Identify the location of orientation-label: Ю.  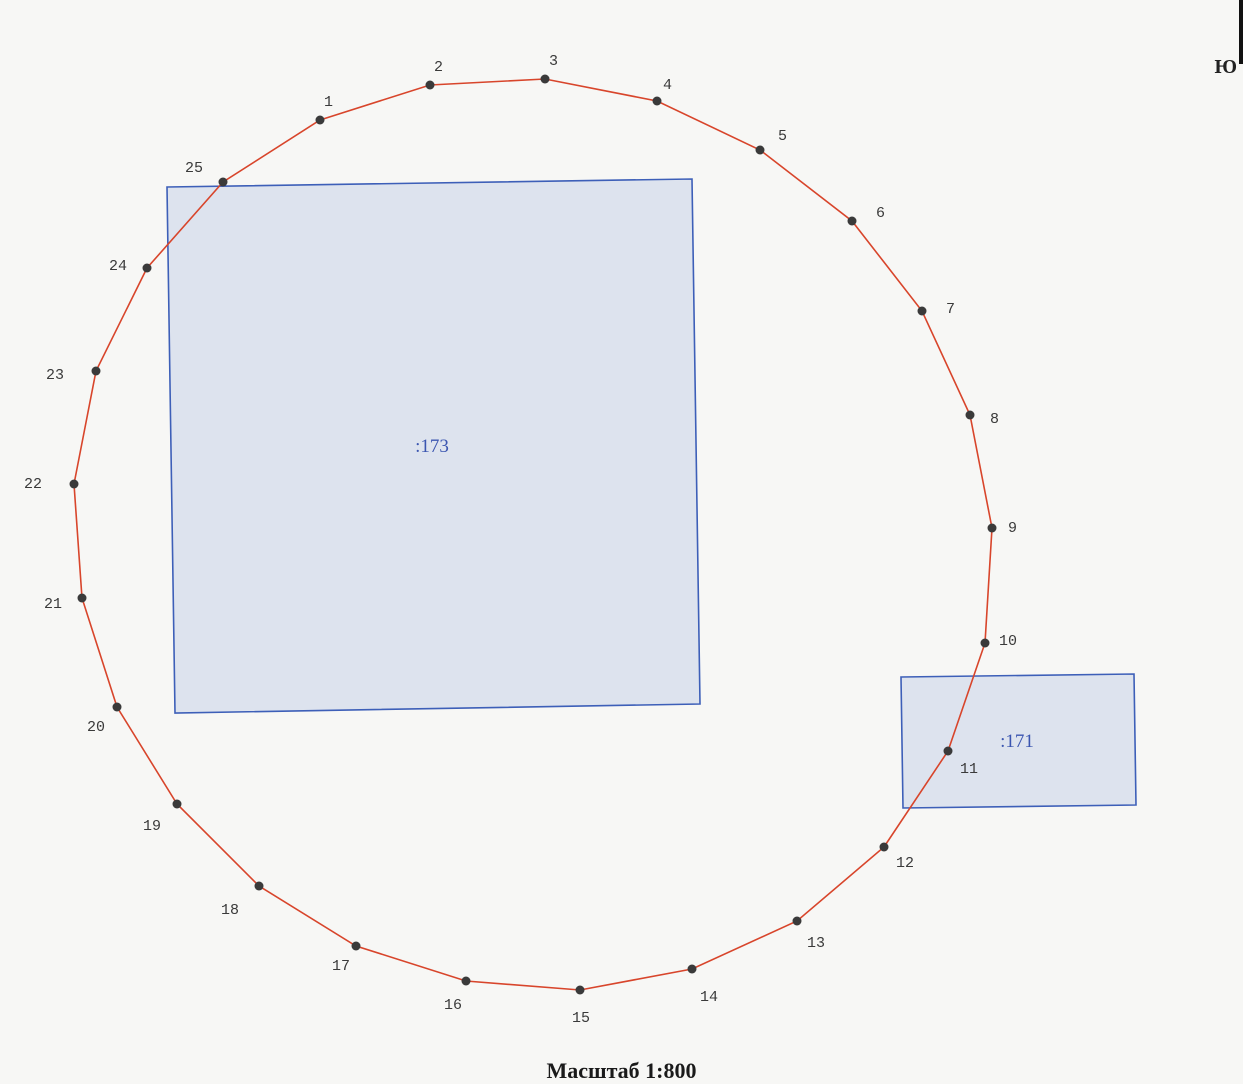
(1225, 67).